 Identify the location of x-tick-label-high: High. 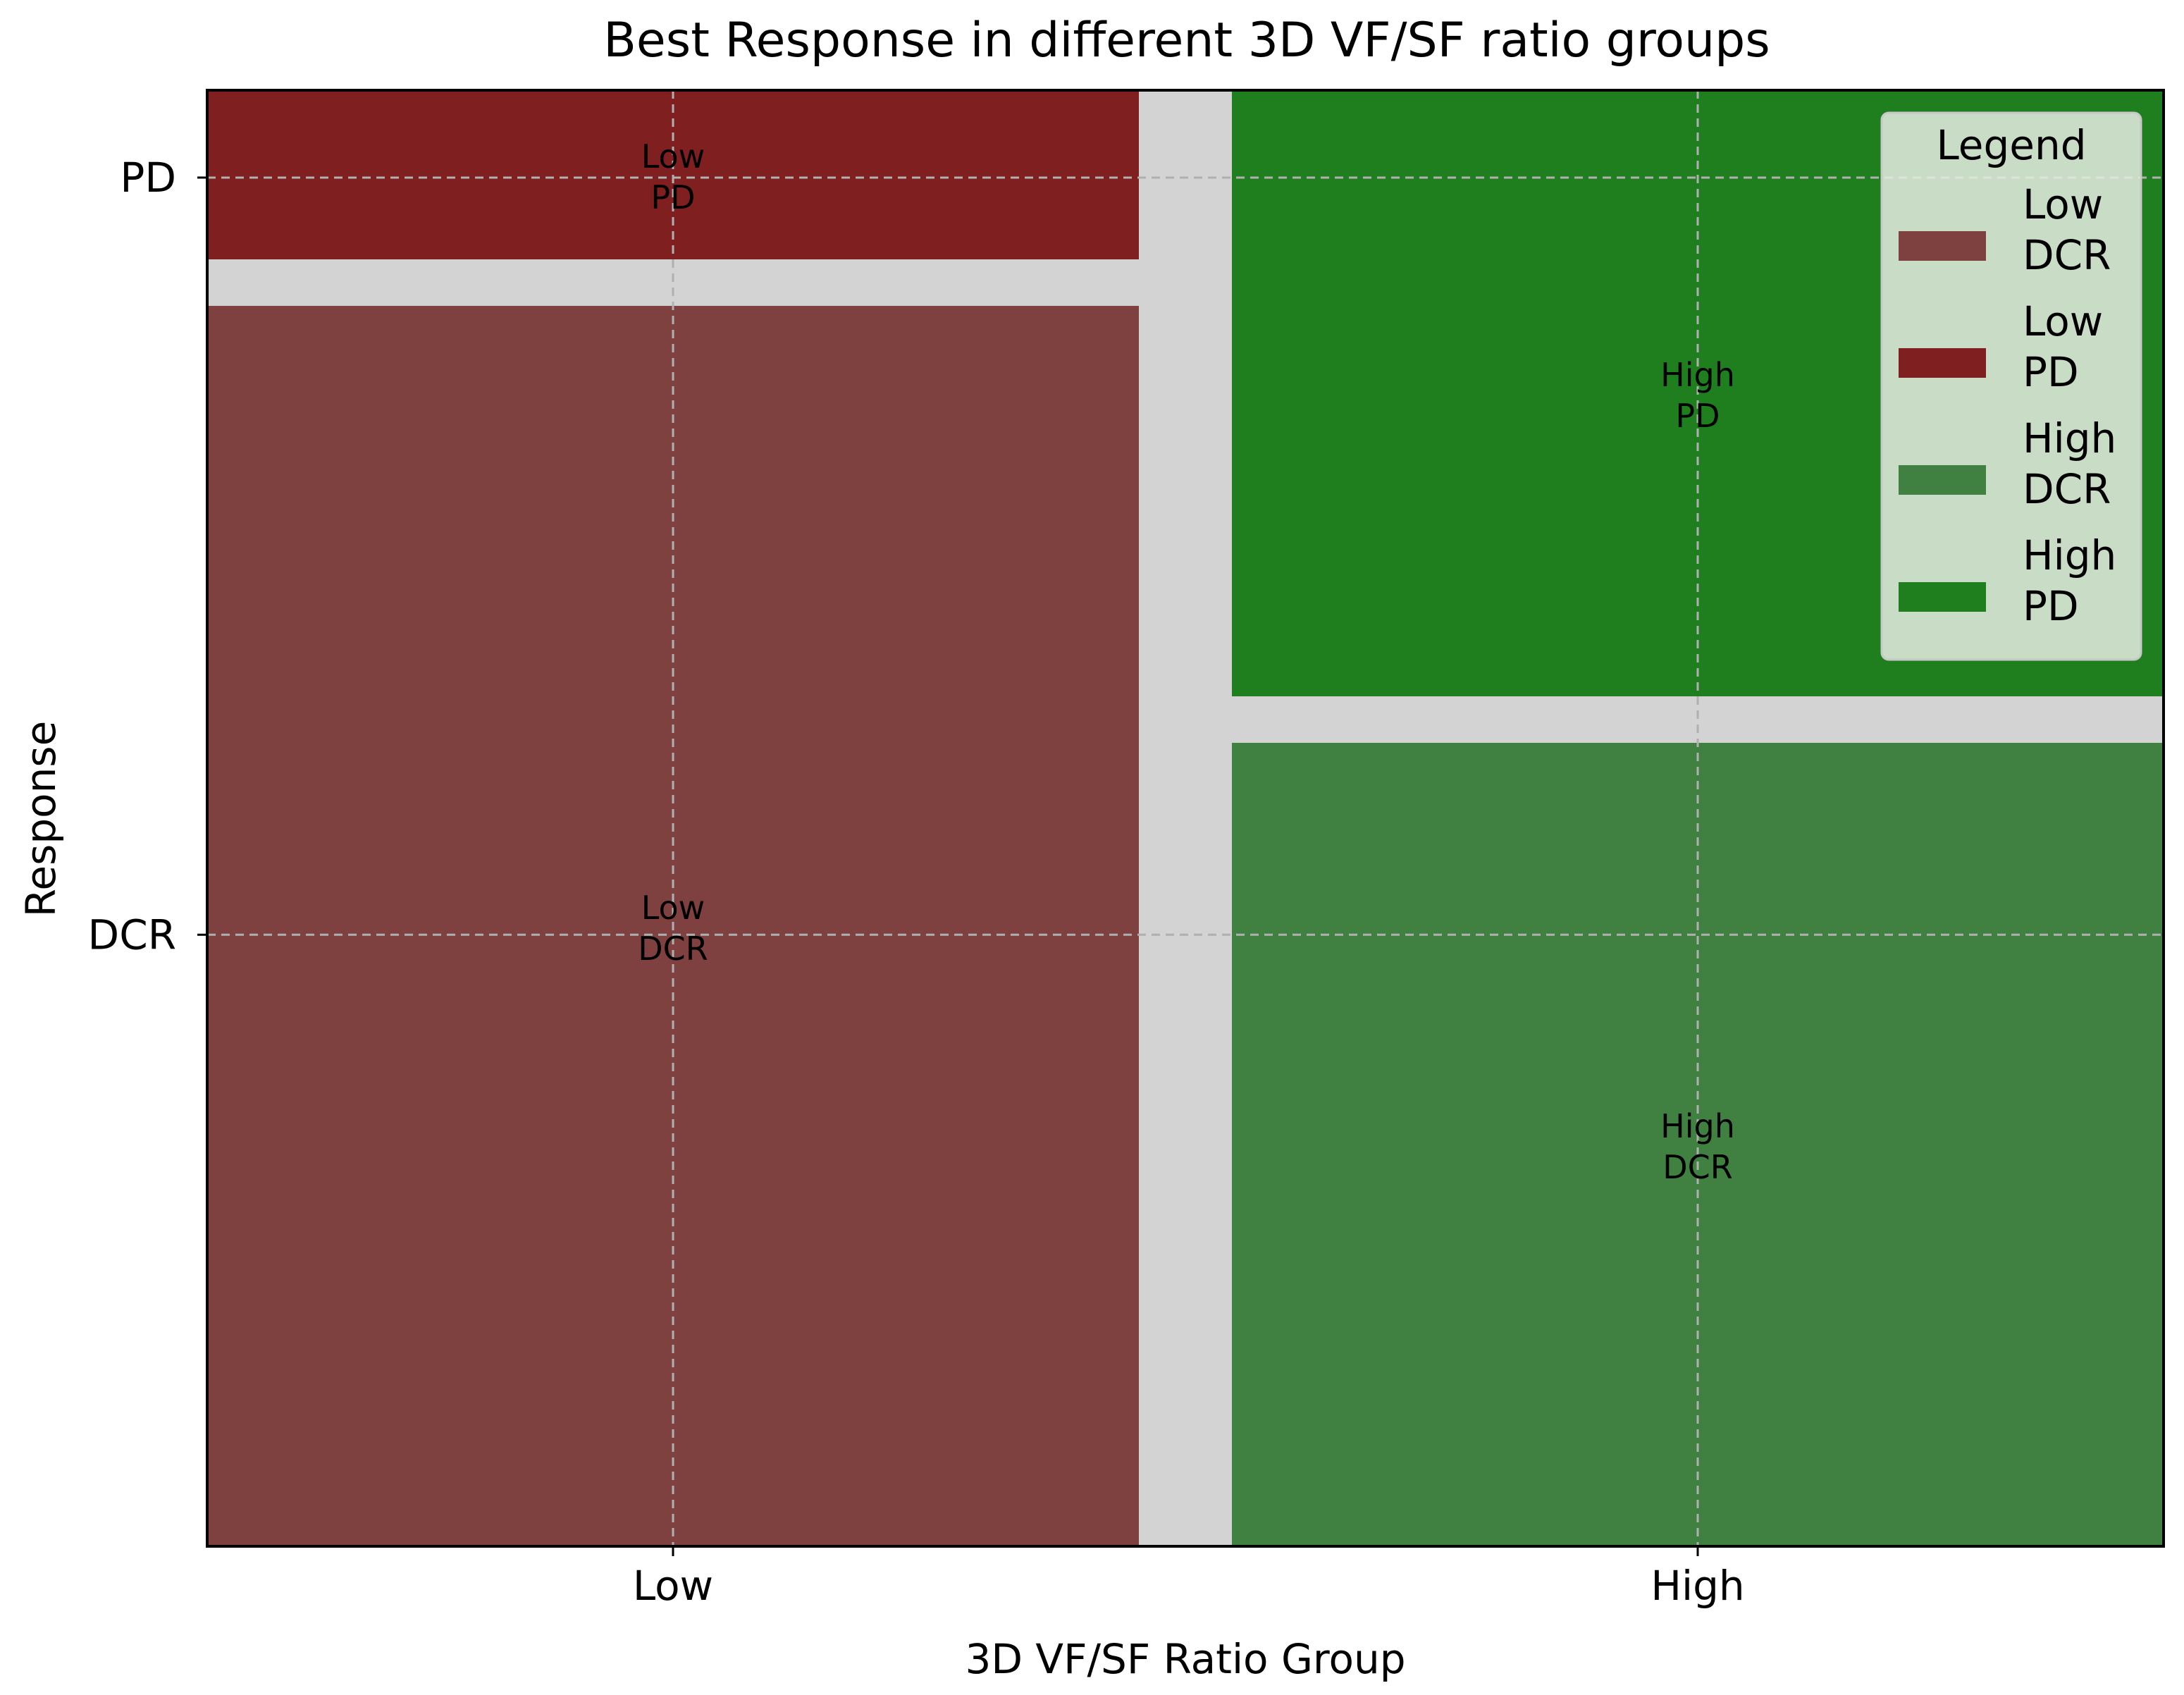
(1698, 1586).